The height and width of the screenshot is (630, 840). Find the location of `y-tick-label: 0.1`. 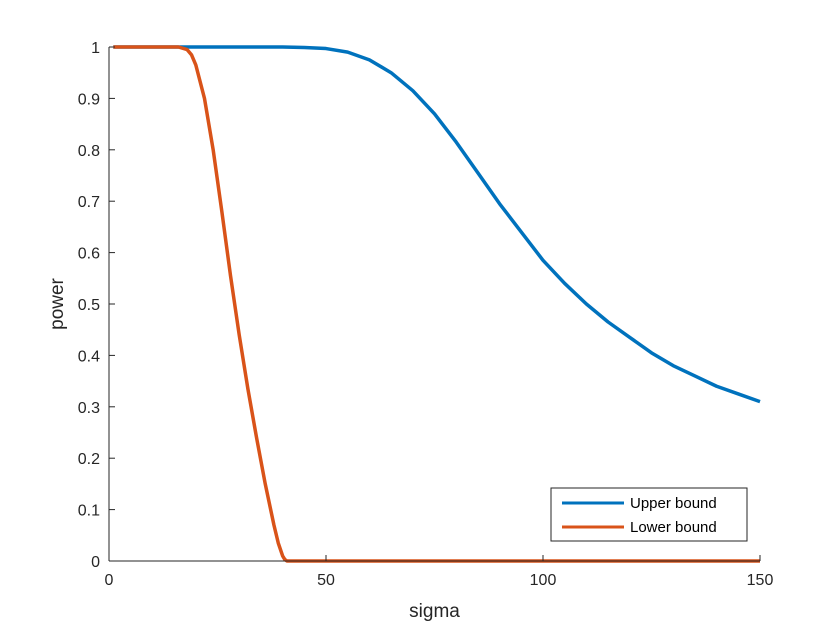

y-tick-label: 0.1 is located at coordinates (89, 511).